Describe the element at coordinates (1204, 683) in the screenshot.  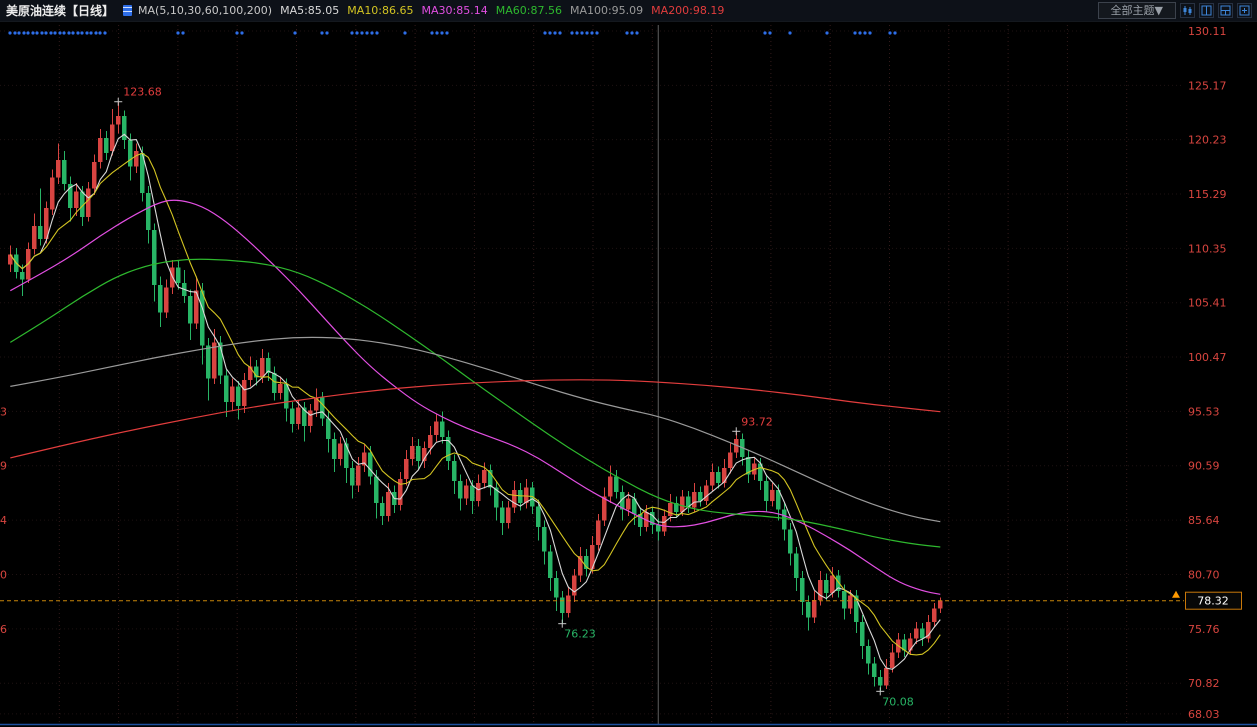
I see `y-axis-label: 70.82` at that location.